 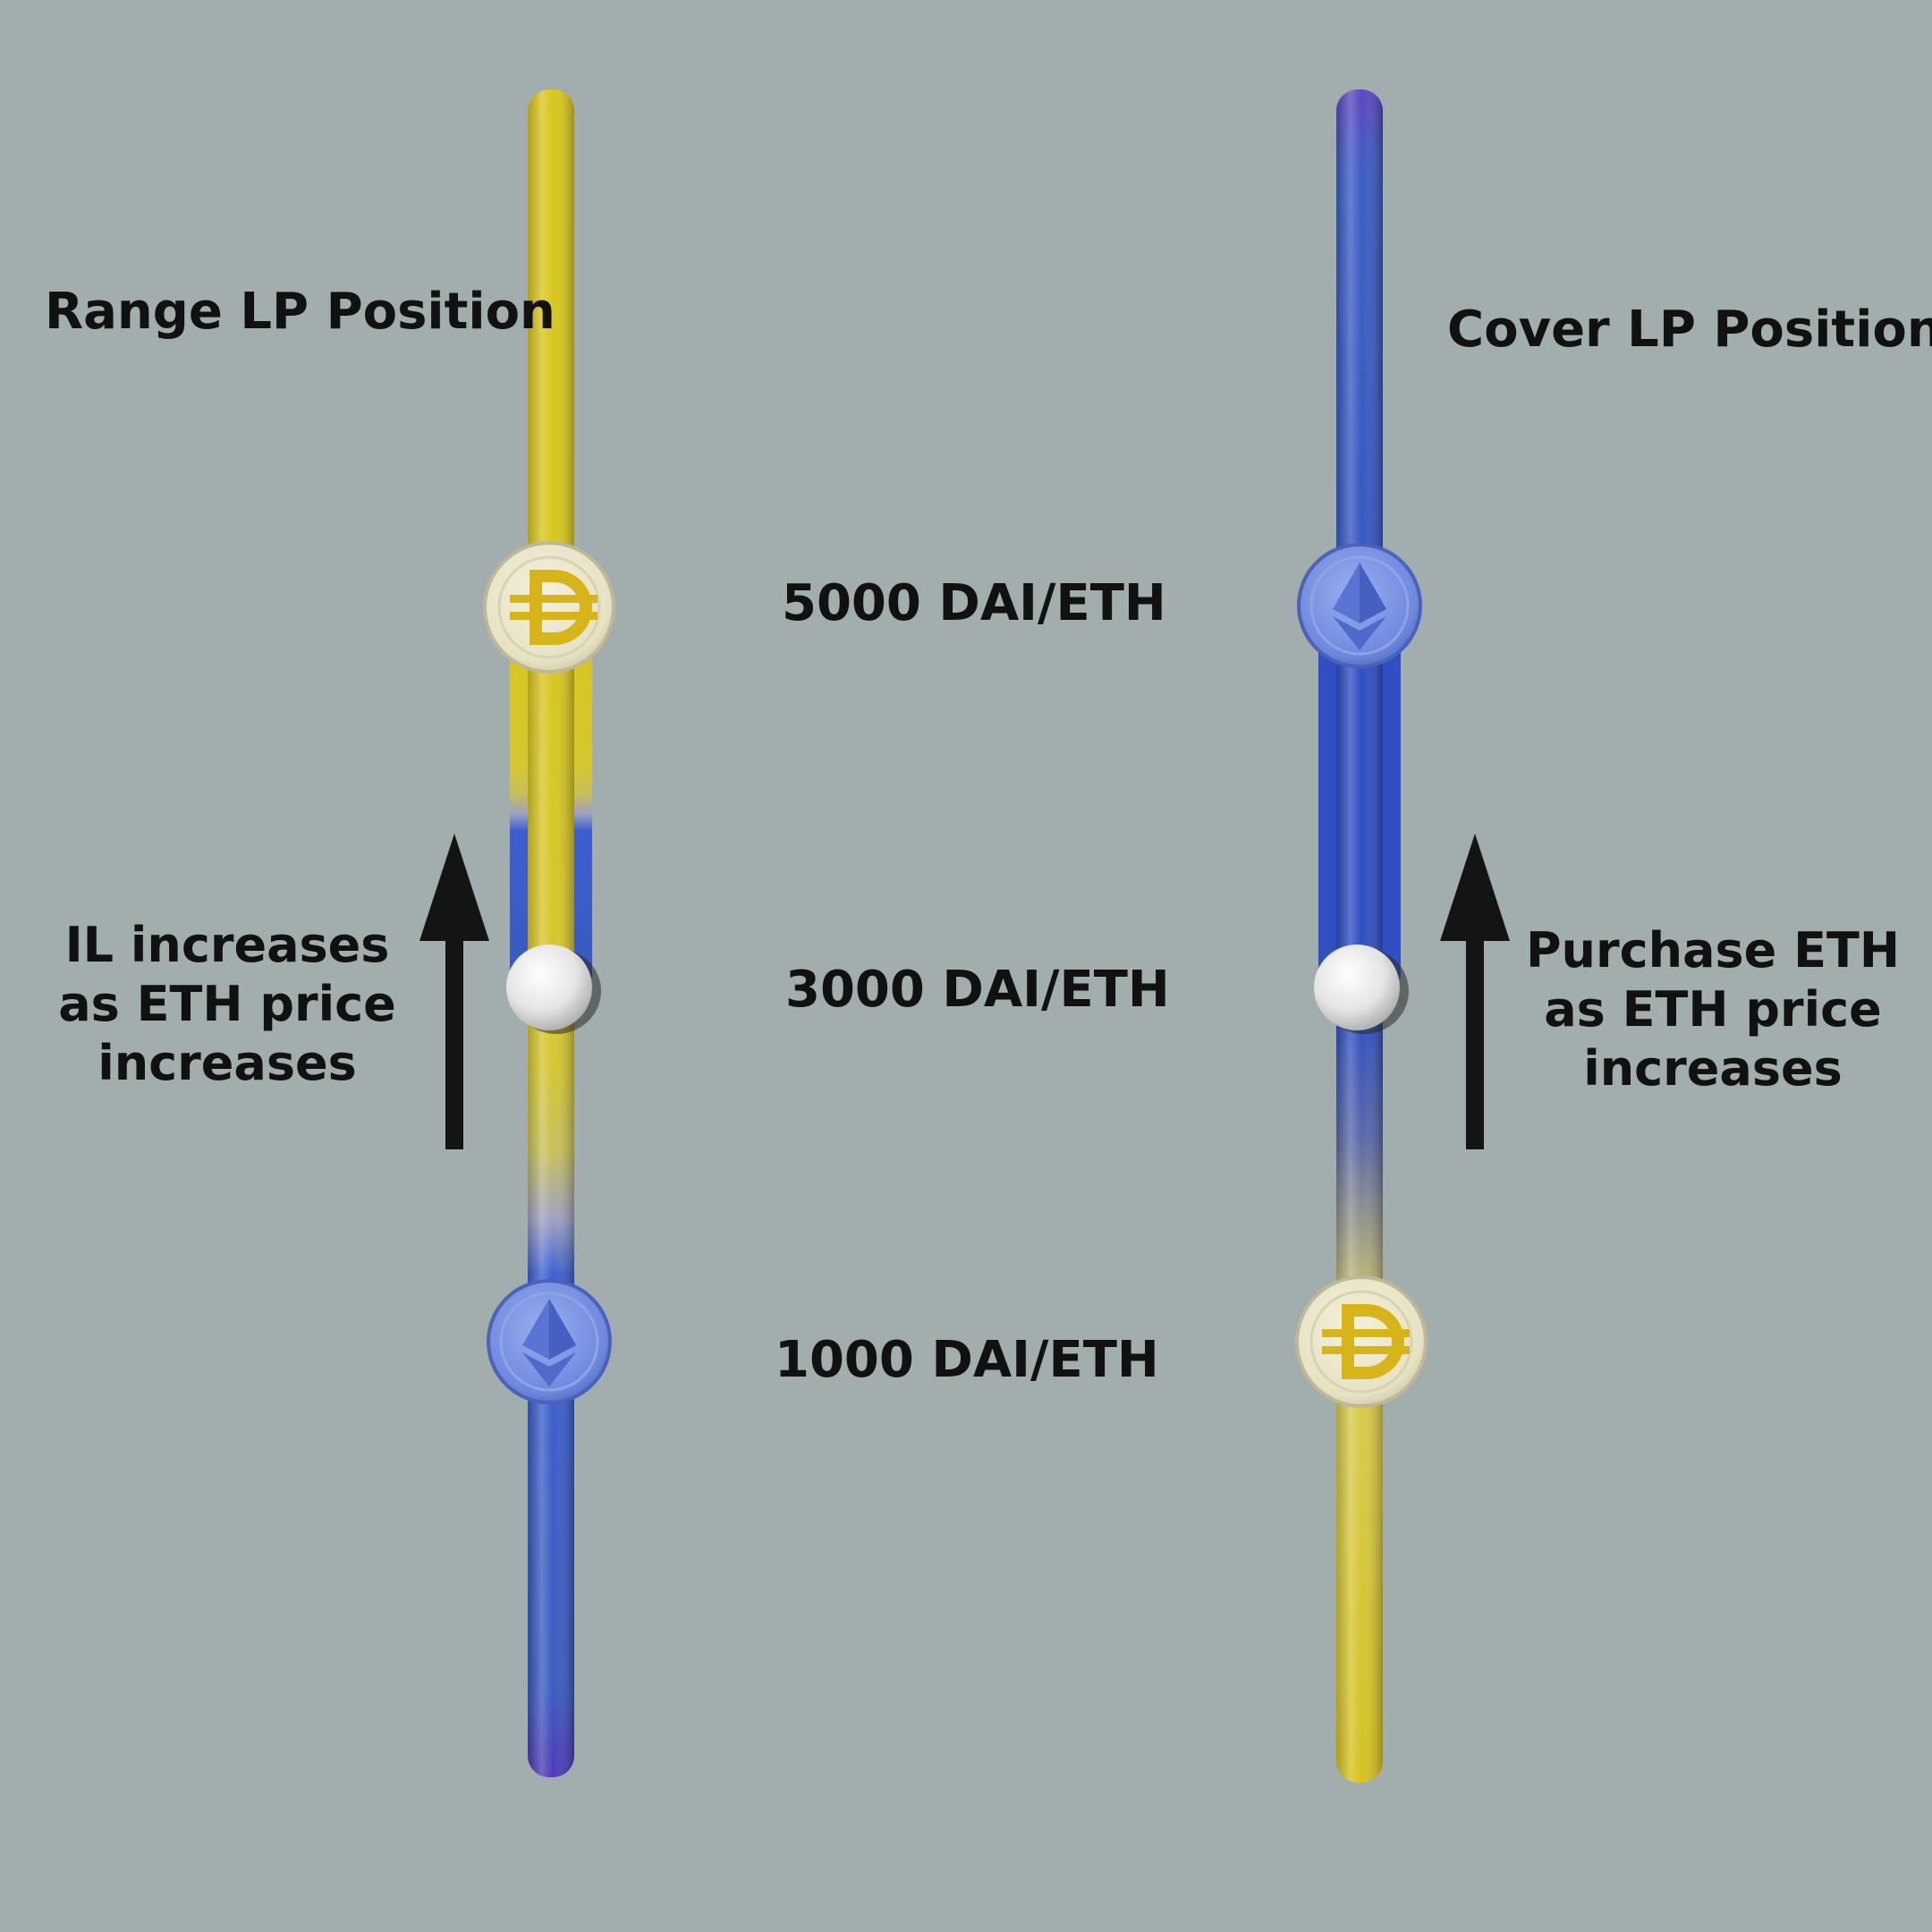 What do you see at coordinates (1713, 1068) in the screenshot?
I see `cover-note-line: increases` at bounding box center [1713, 1068].